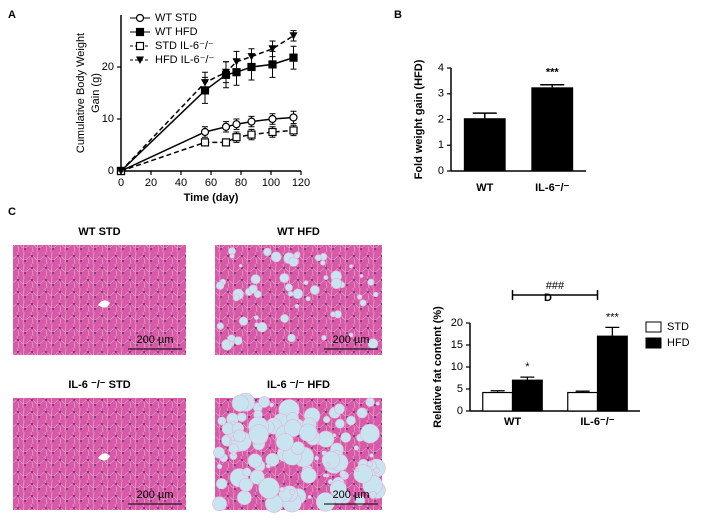  I want to click on legend-label: HFD, so click(678, 343).